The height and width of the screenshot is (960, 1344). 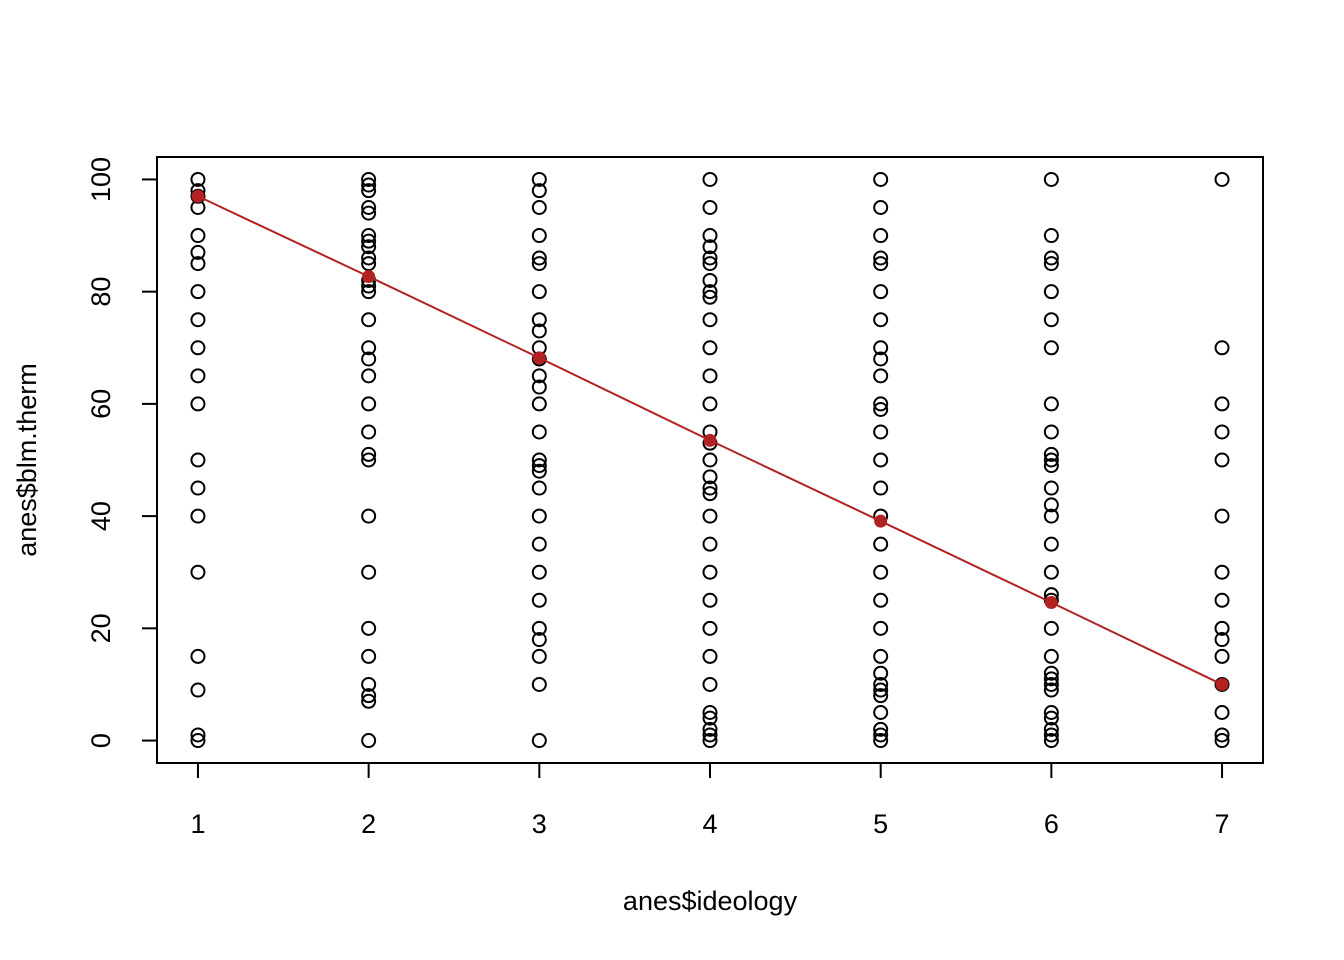 I want to click on x-tick-label: 4, so click(x=709, y=824).